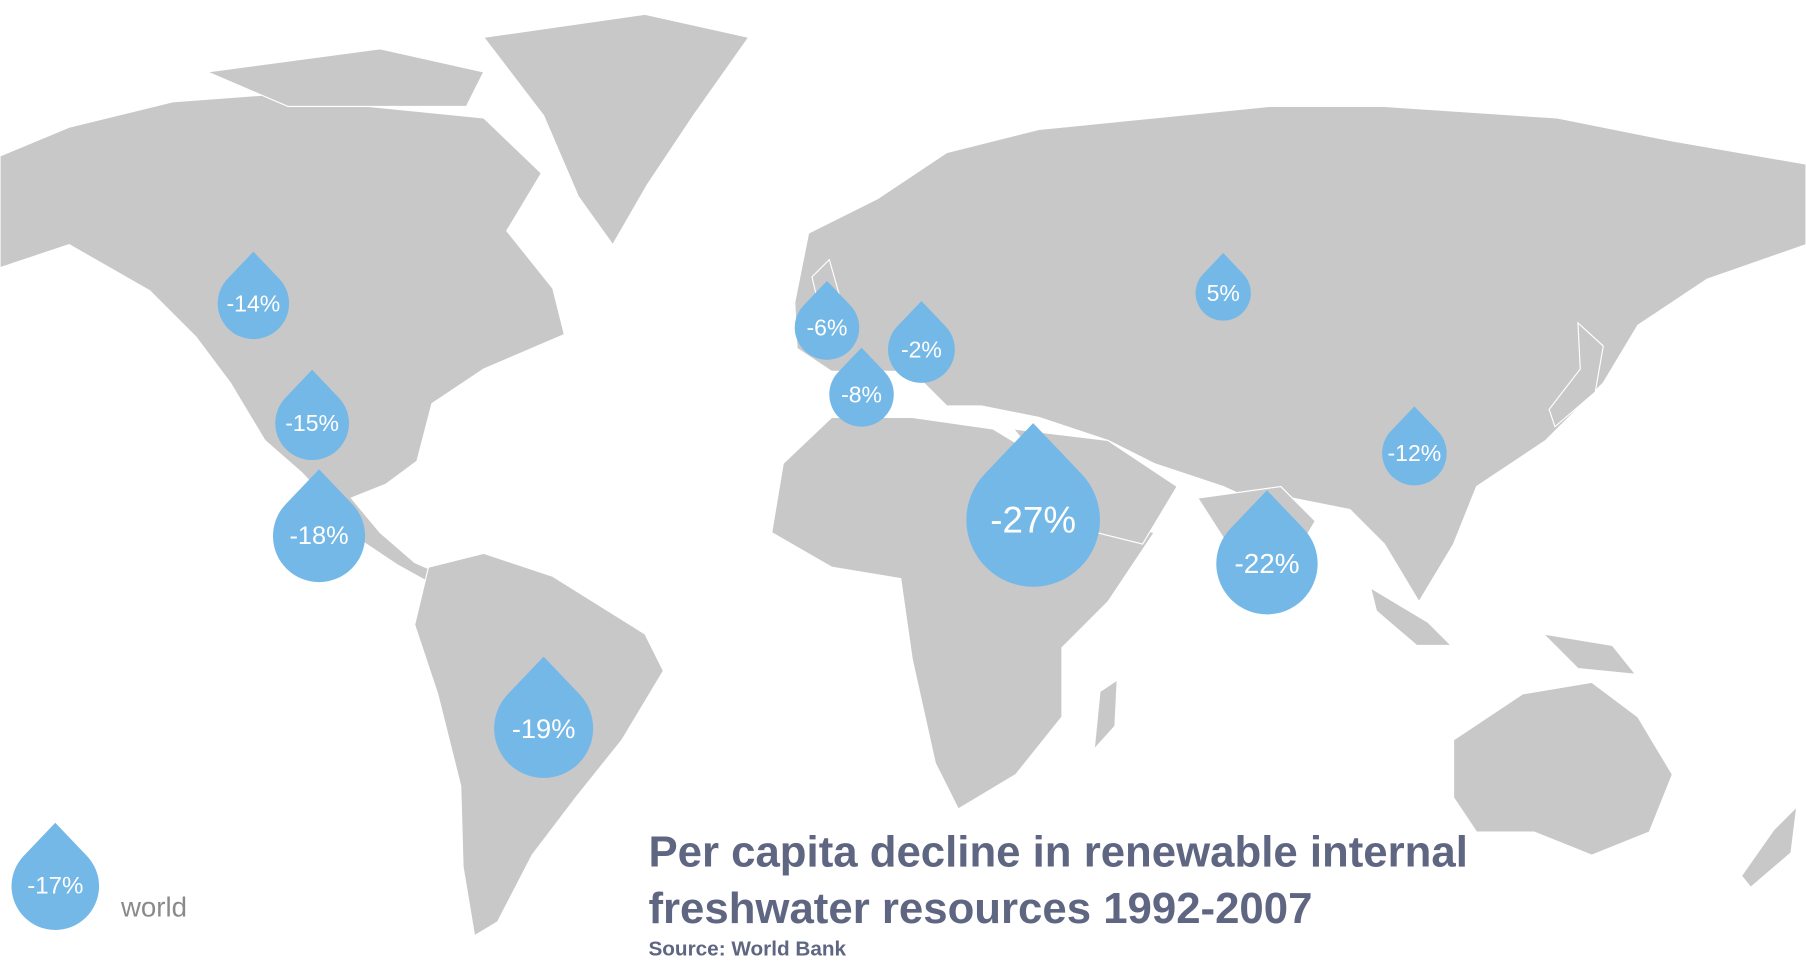 The height and width of the screenshot is (965, 1806). What do you see at coordinates (318, 536) in the screenshot?
I see `drop-label: -18%` at bounding box center [318, 536].